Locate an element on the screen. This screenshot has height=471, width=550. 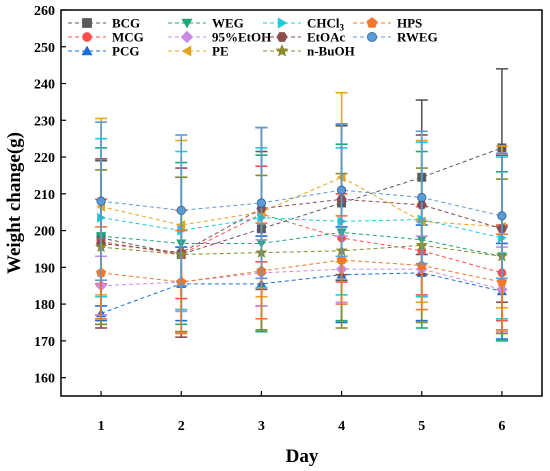
y-tick-label: 240 is located at coordinates (44, 85).